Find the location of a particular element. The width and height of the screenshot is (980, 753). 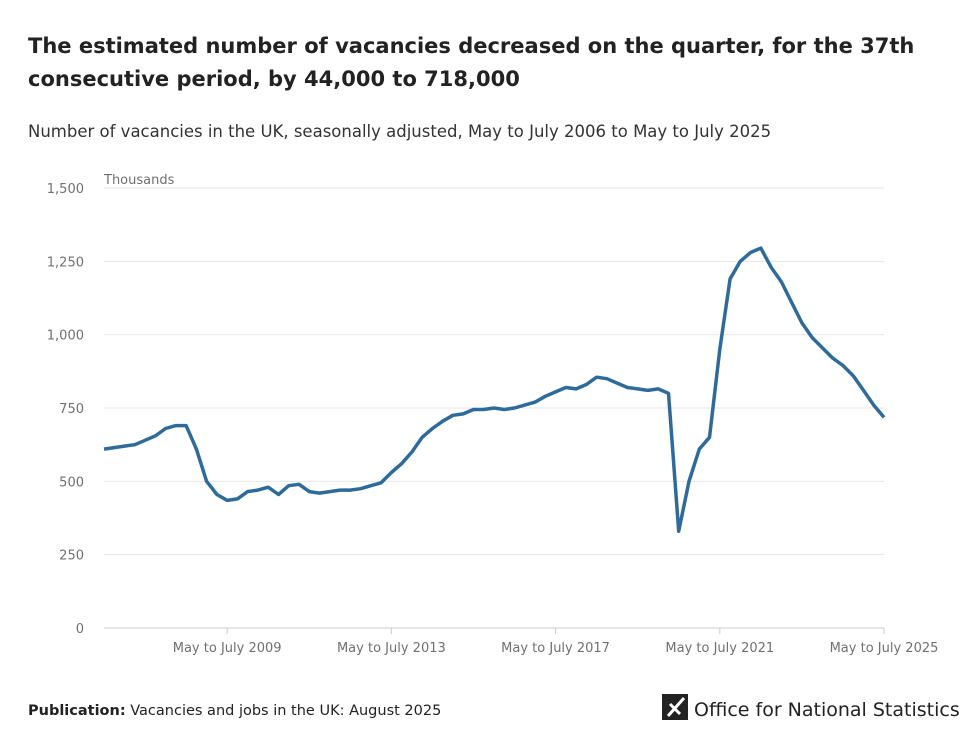

y-tick-label: 750 is located at coordinates (71, 409).